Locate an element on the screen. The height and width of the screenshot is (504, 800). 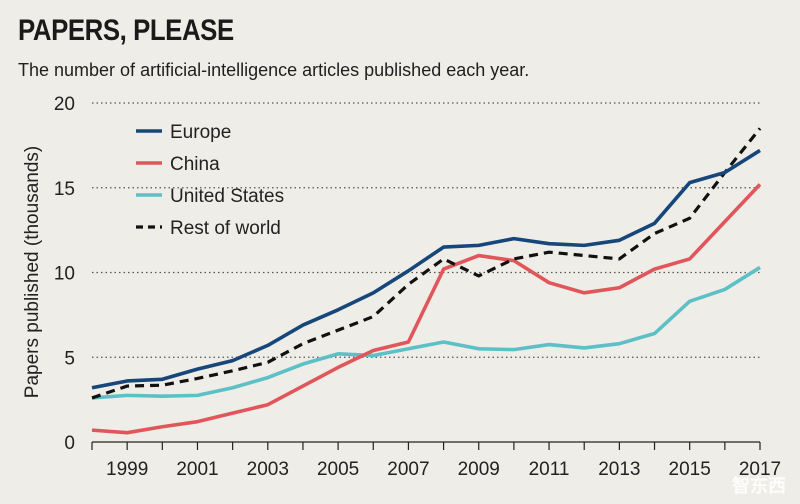
watermark-logo: 智东西 is located at coordinates (759, 486).